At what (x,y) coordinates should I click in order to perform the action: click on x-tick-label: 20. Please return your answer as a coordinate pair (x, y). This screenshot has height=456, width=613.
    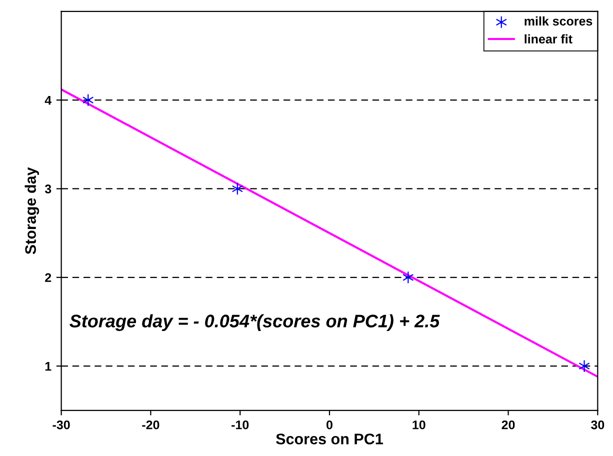
    Looking at the image, I should click on (508, 425).